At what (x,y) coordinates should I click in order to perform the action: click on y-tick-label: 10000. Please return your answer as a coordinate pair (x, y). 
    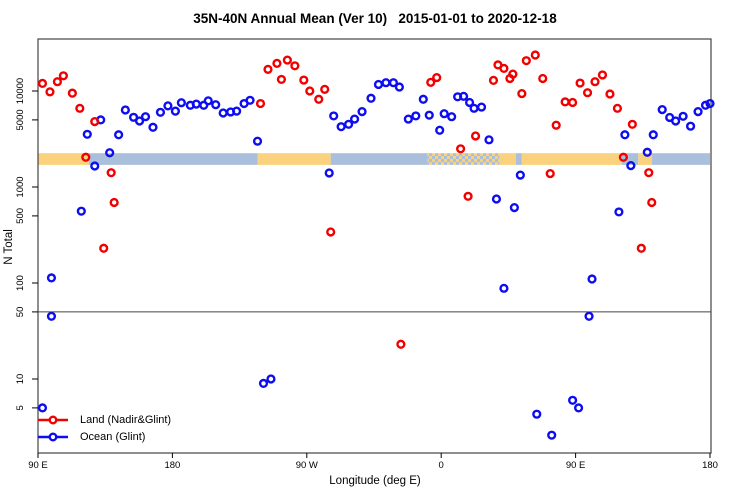
    Looking at the image, I should click on (20, 91).